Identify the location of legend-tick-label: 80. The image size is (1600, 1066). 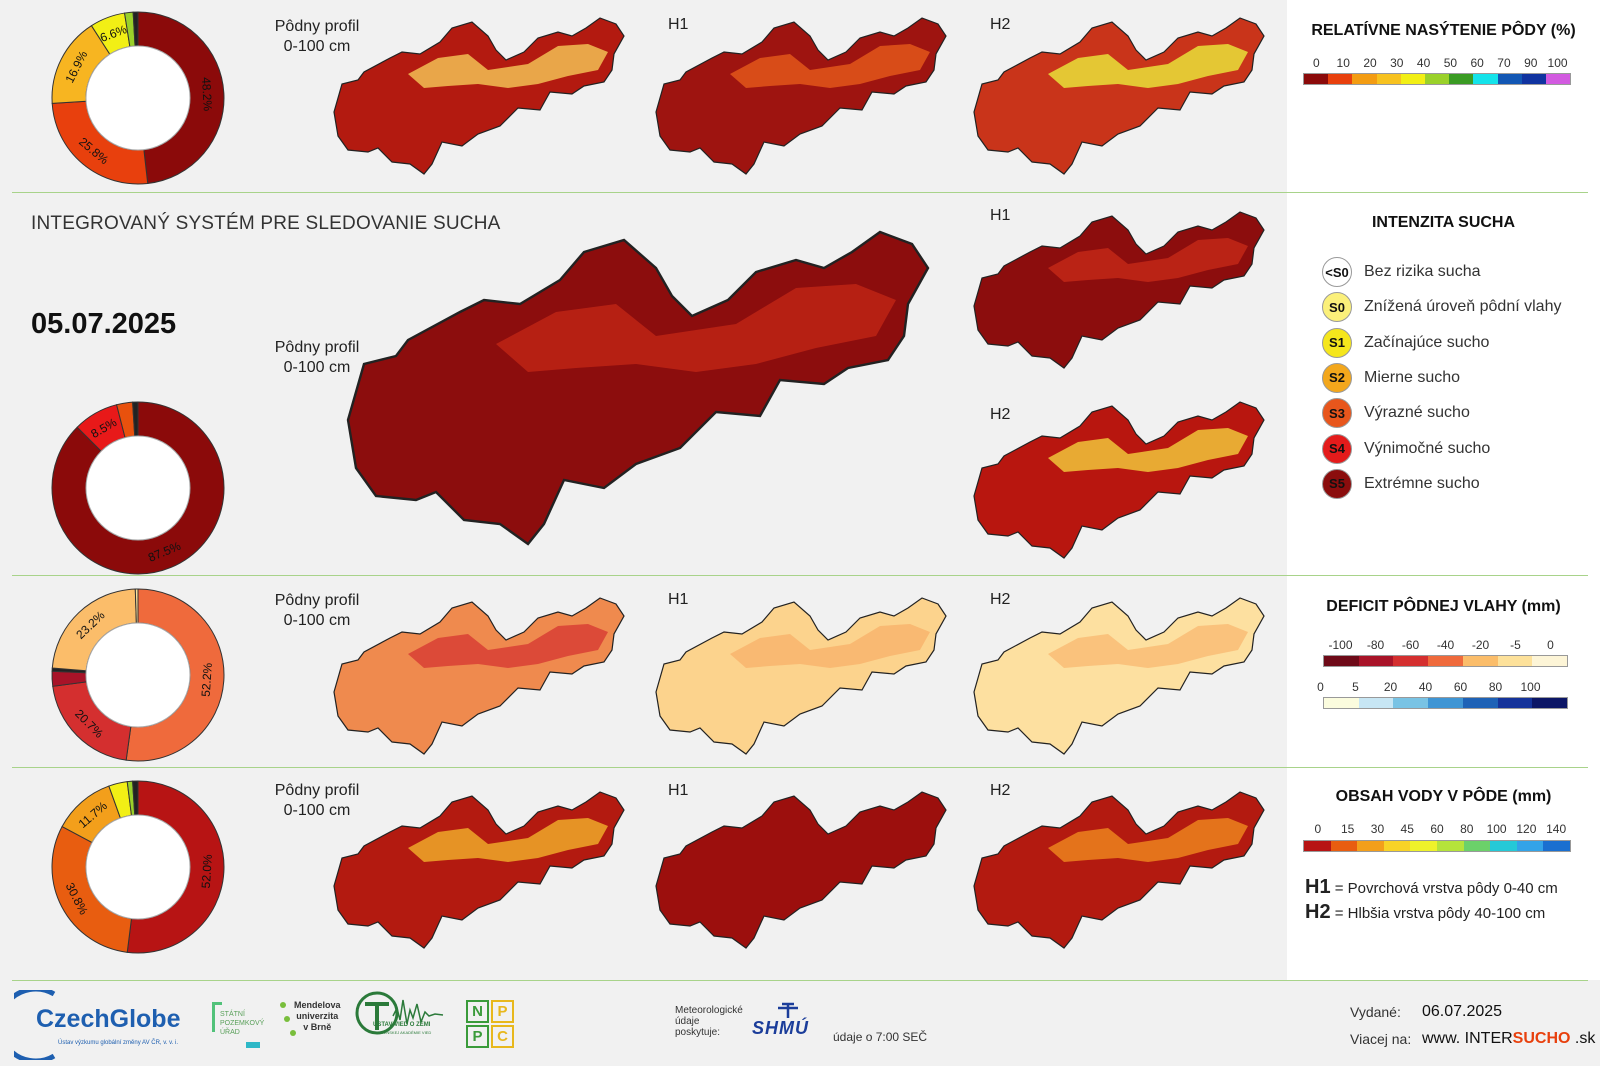
(1495, 687).